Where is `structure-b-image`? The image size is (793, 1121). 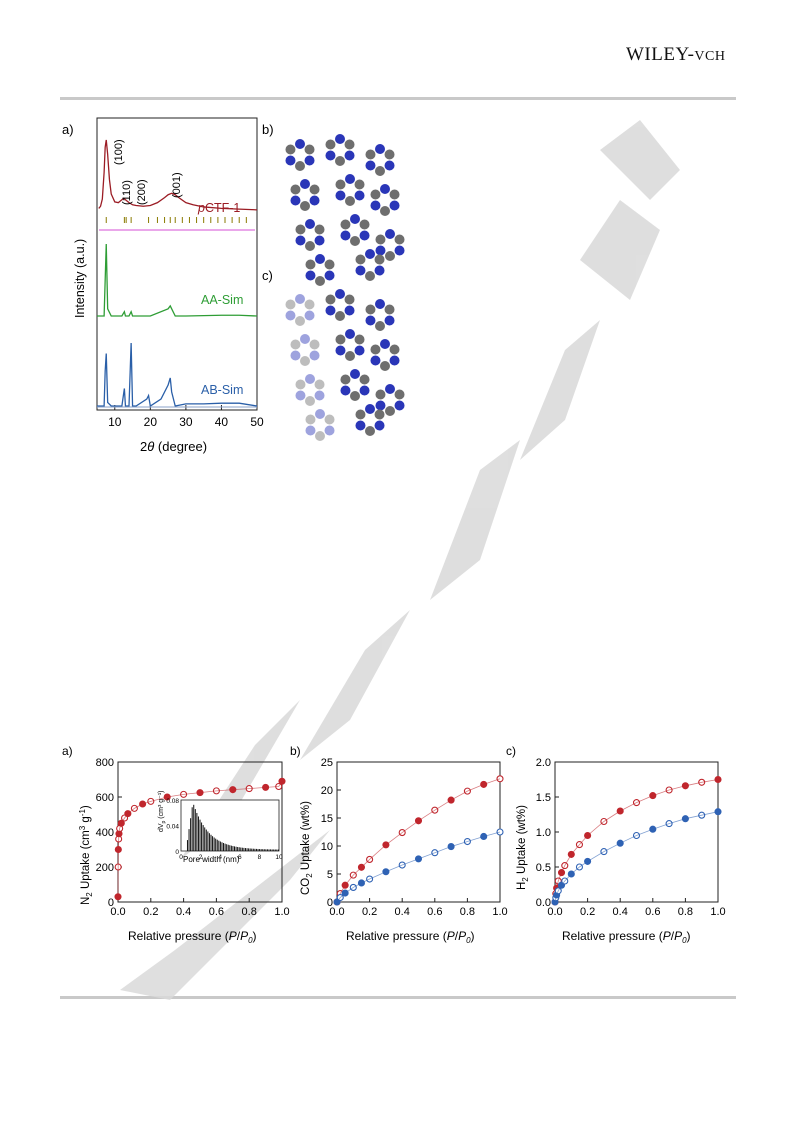 structure-b-image is located at coordinates (345, 210).